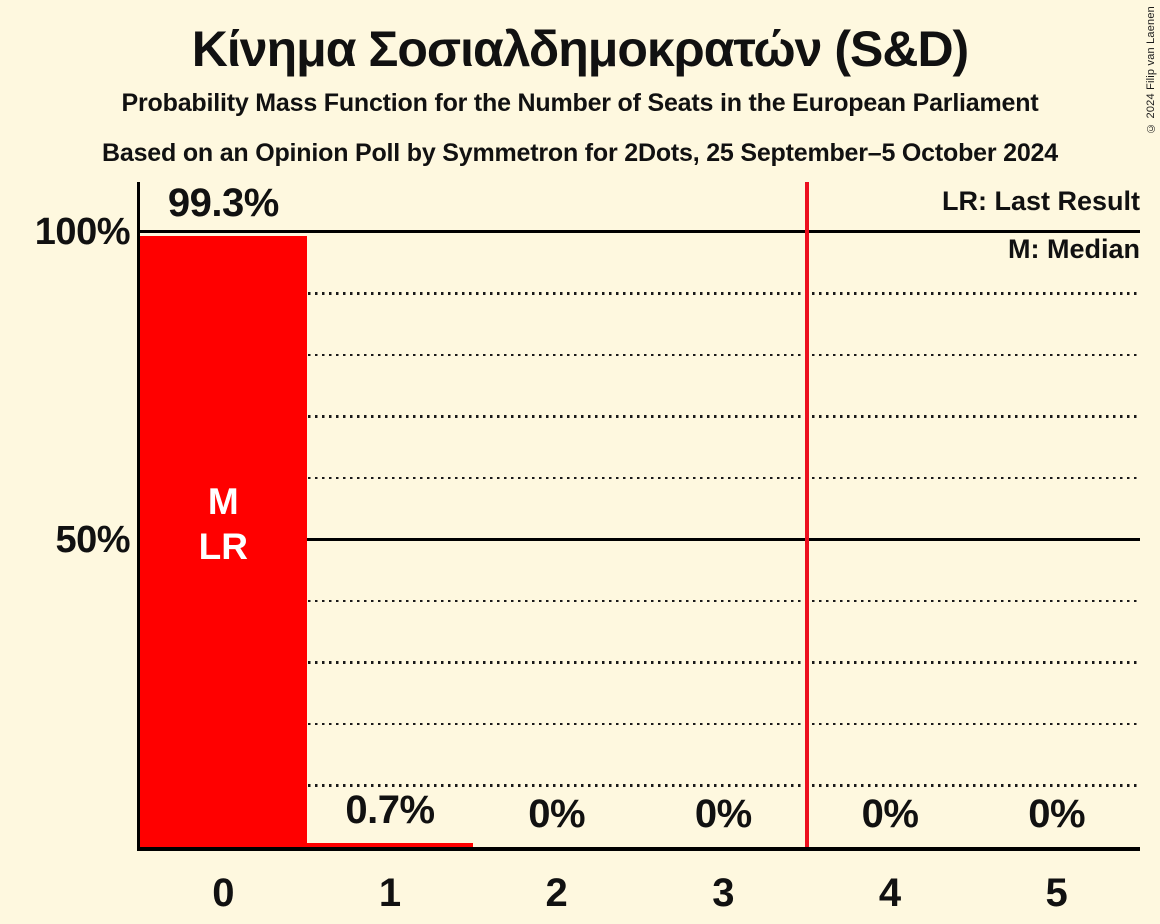 The height and width of the screenshot is (924, 1160). Describe the element at coordinates (1074, 249) in the screenshot. I see `legend-median: M: Median` at that location.